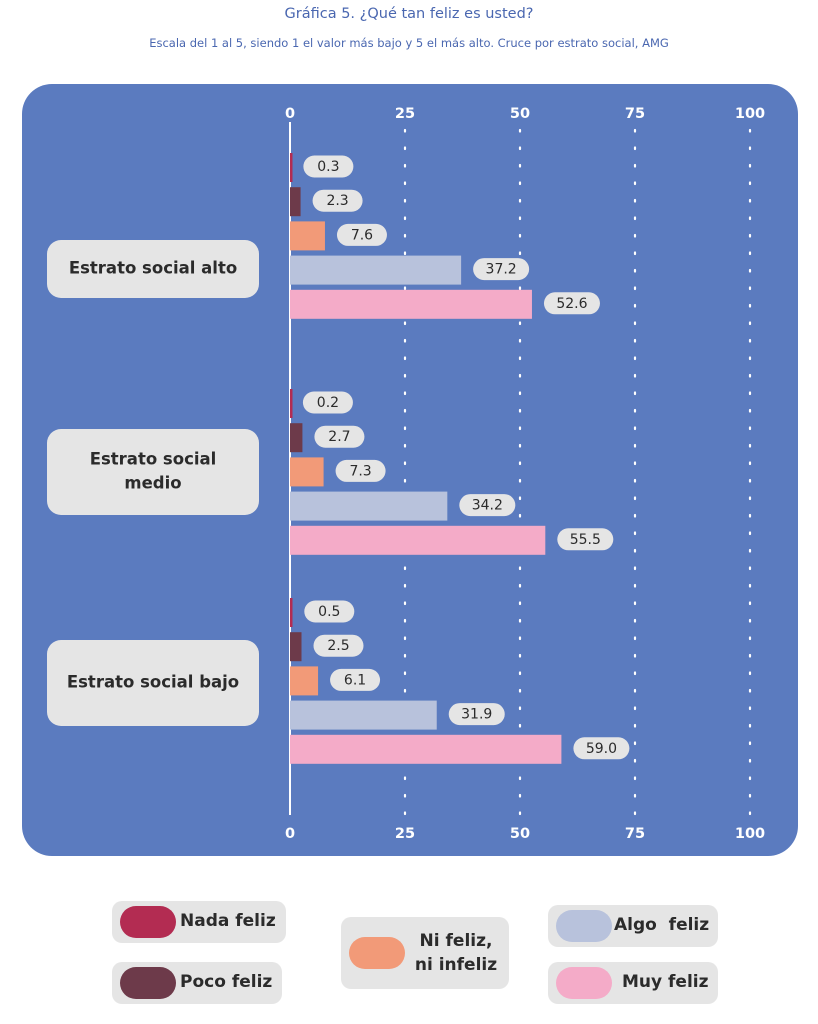  I want to click on tick-label-top: 25, so click(405, 114).